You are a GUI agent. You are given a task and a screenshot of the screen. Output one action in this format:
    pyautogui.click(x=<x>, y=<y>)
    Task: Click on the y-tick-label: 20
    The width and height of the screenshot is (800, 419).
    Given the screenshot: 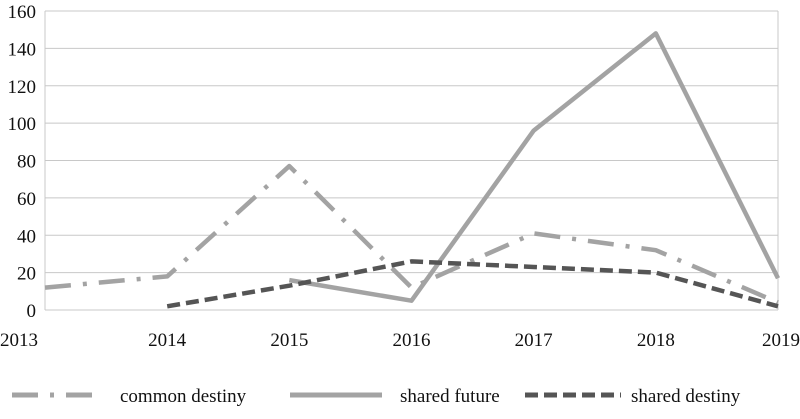 What is the action you would take?
    pyautogui.click(x=26, y=274)
    